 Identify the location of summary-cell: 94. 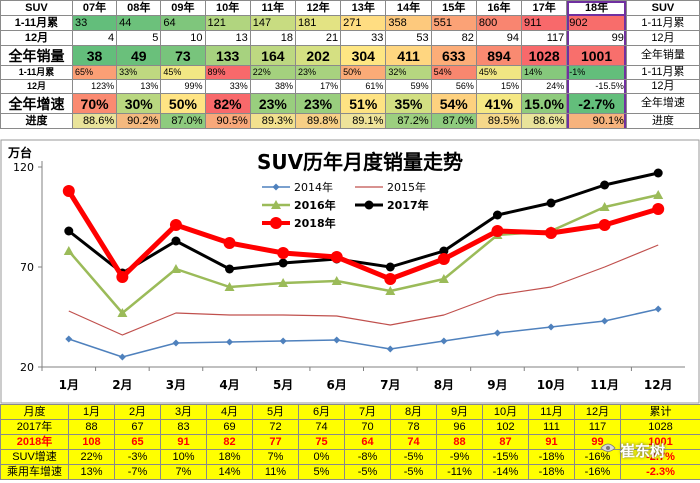
(499, 38).